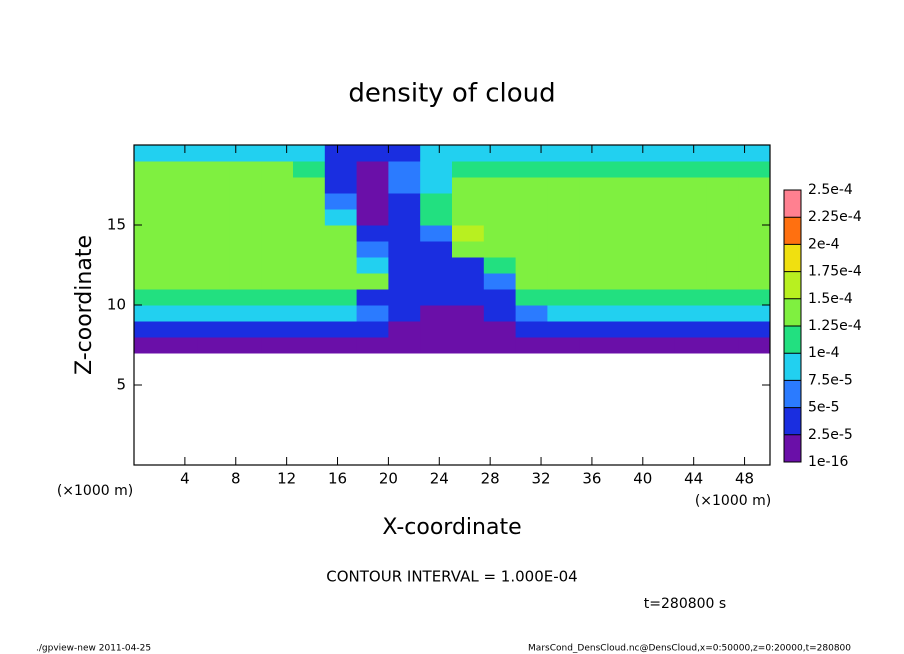 The width and height of the screenshot is (904, 654). What do you see at coordinates (490, 479) in the screenshot?
I see `x-tick-label: 28` at bounding box center [490, 479].